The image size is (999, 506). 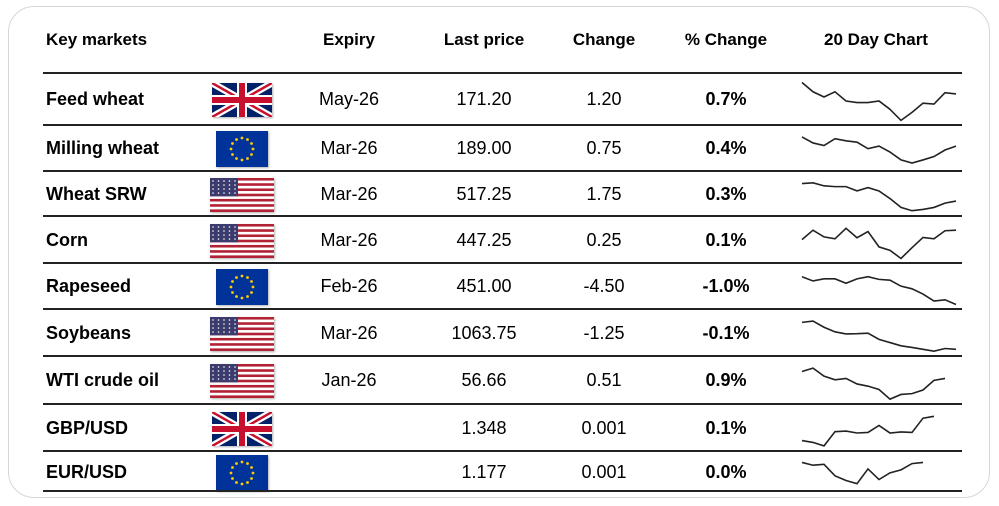 I want to click on expiry: Feb-26, so click(x=349, y=286).